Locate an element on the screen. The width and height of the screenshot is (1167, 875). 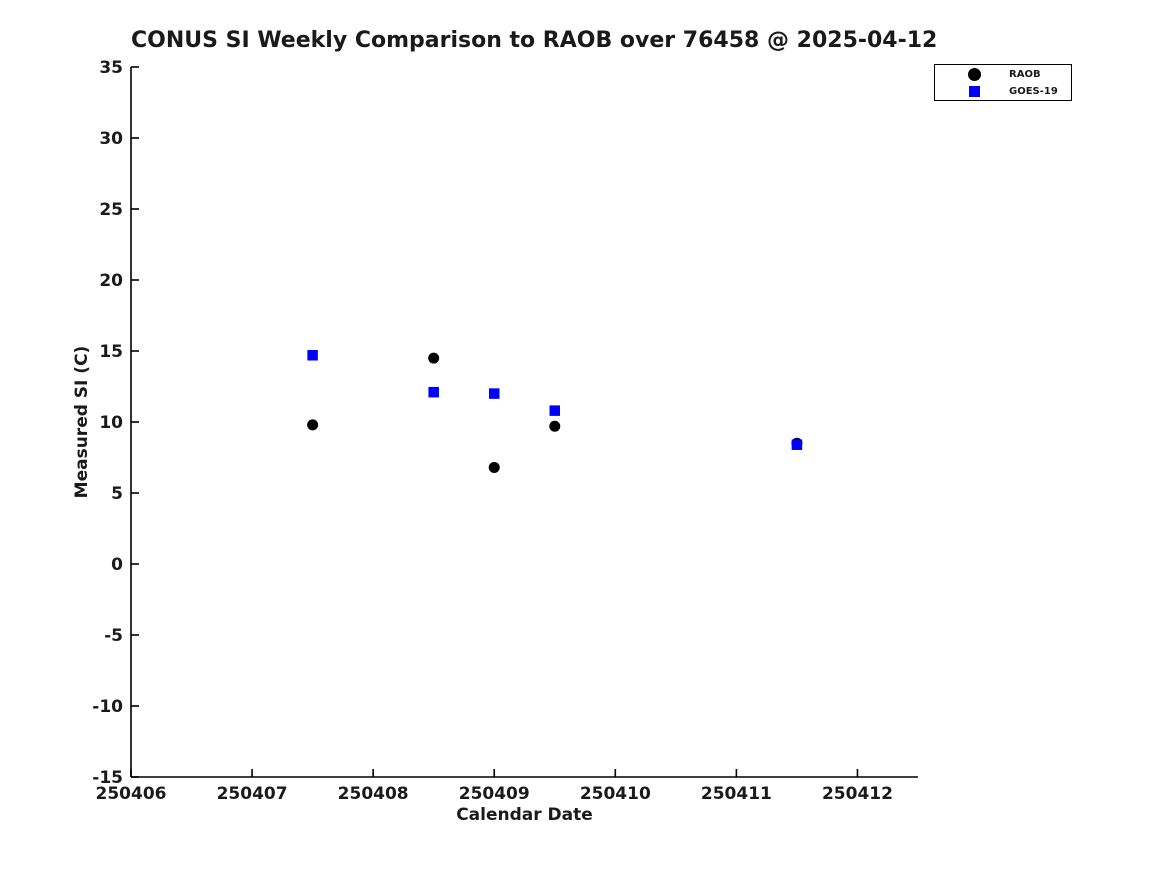
y-tick-label: 15 is located at coordinates (111, 352).